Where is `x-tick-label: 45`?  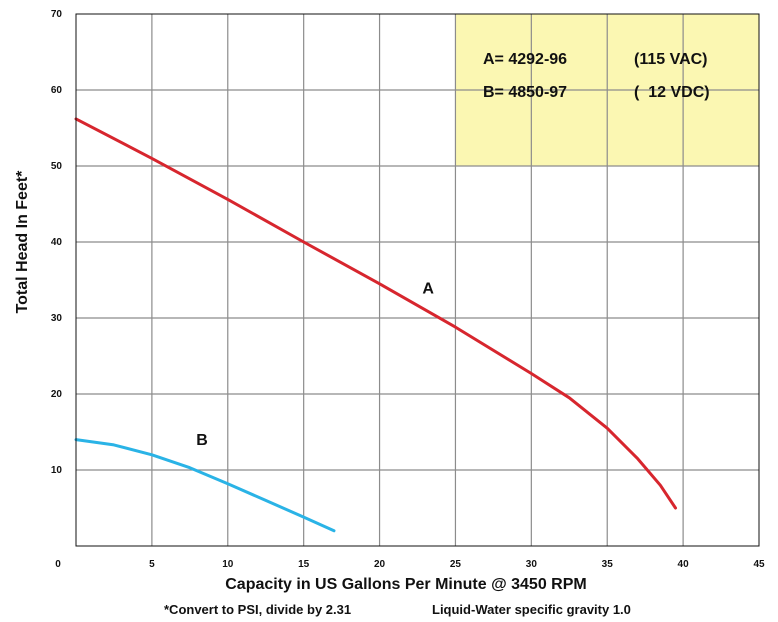 x-tick-label: 45 is located at coordinates (759, 564).